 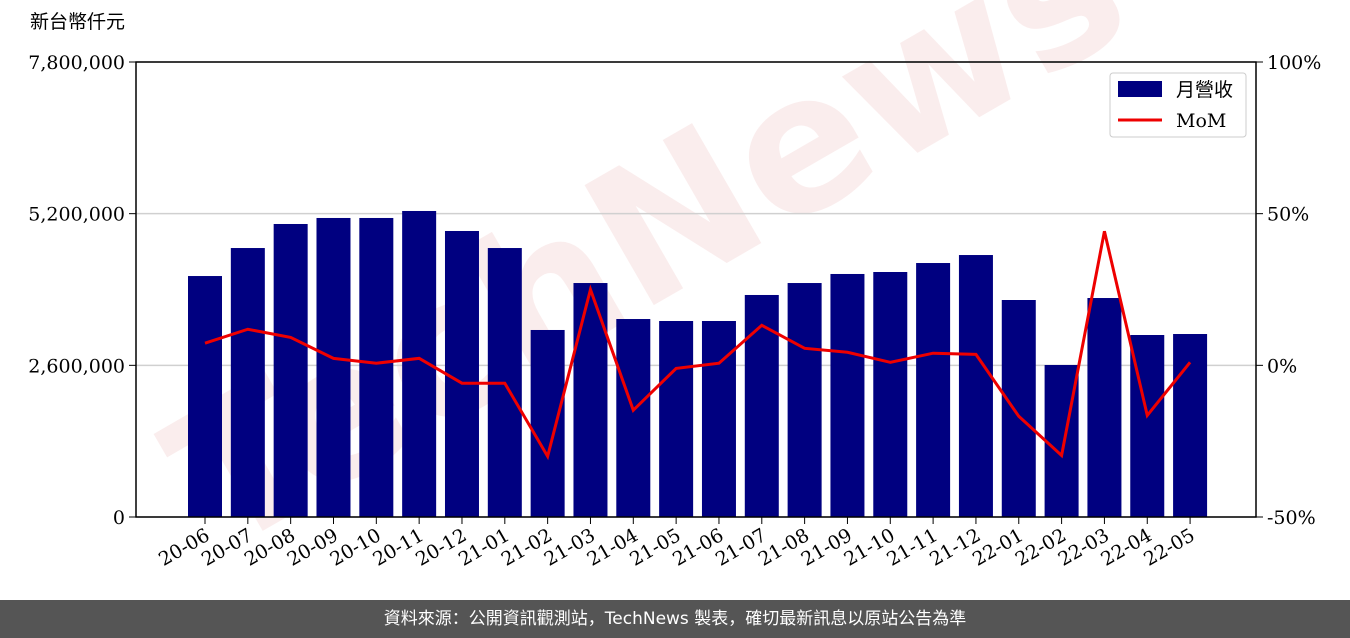 I want to click on y-tick-label: 7,800,000, so click(x=76, y=63).